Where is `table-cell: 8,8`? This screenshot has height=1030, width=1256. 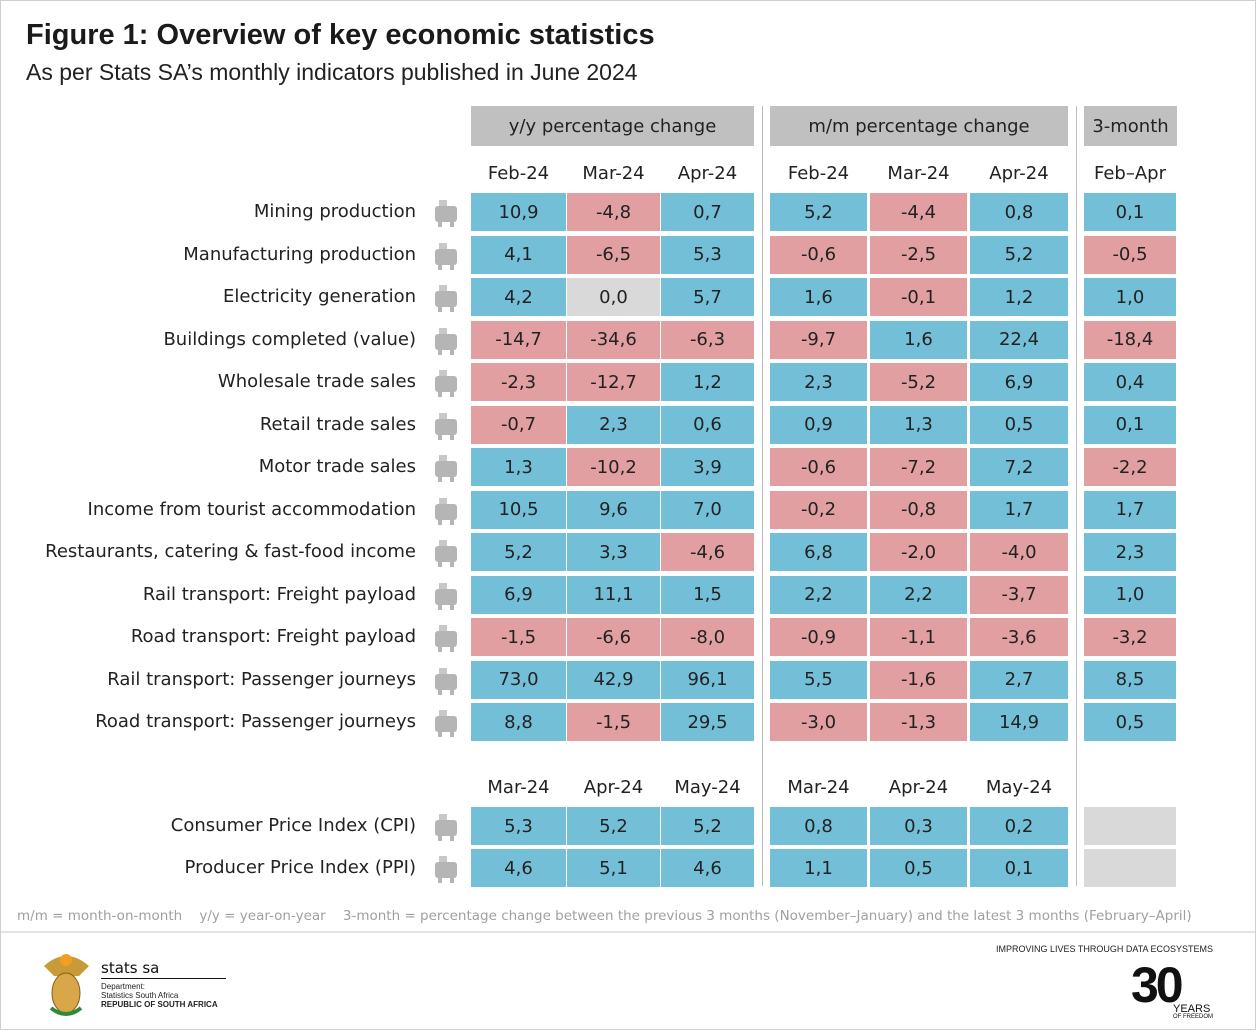 table-cell: 8,8 is located at coordinates (518, 722).